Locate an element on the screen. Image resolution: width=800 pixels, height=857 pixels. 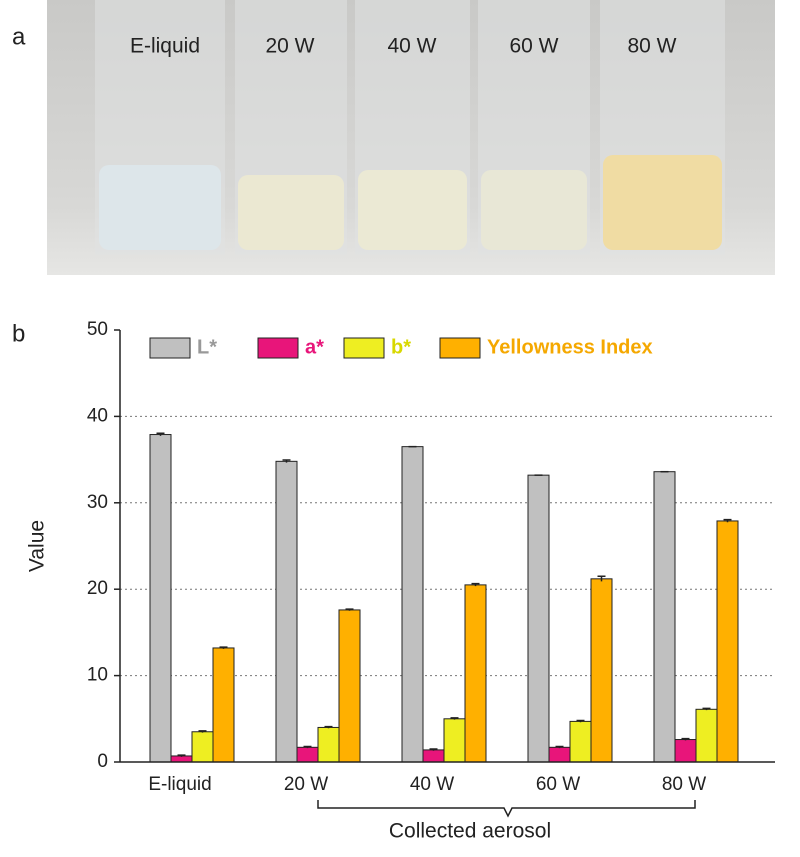
legend-label: b* is located at coordinates (401, 347).